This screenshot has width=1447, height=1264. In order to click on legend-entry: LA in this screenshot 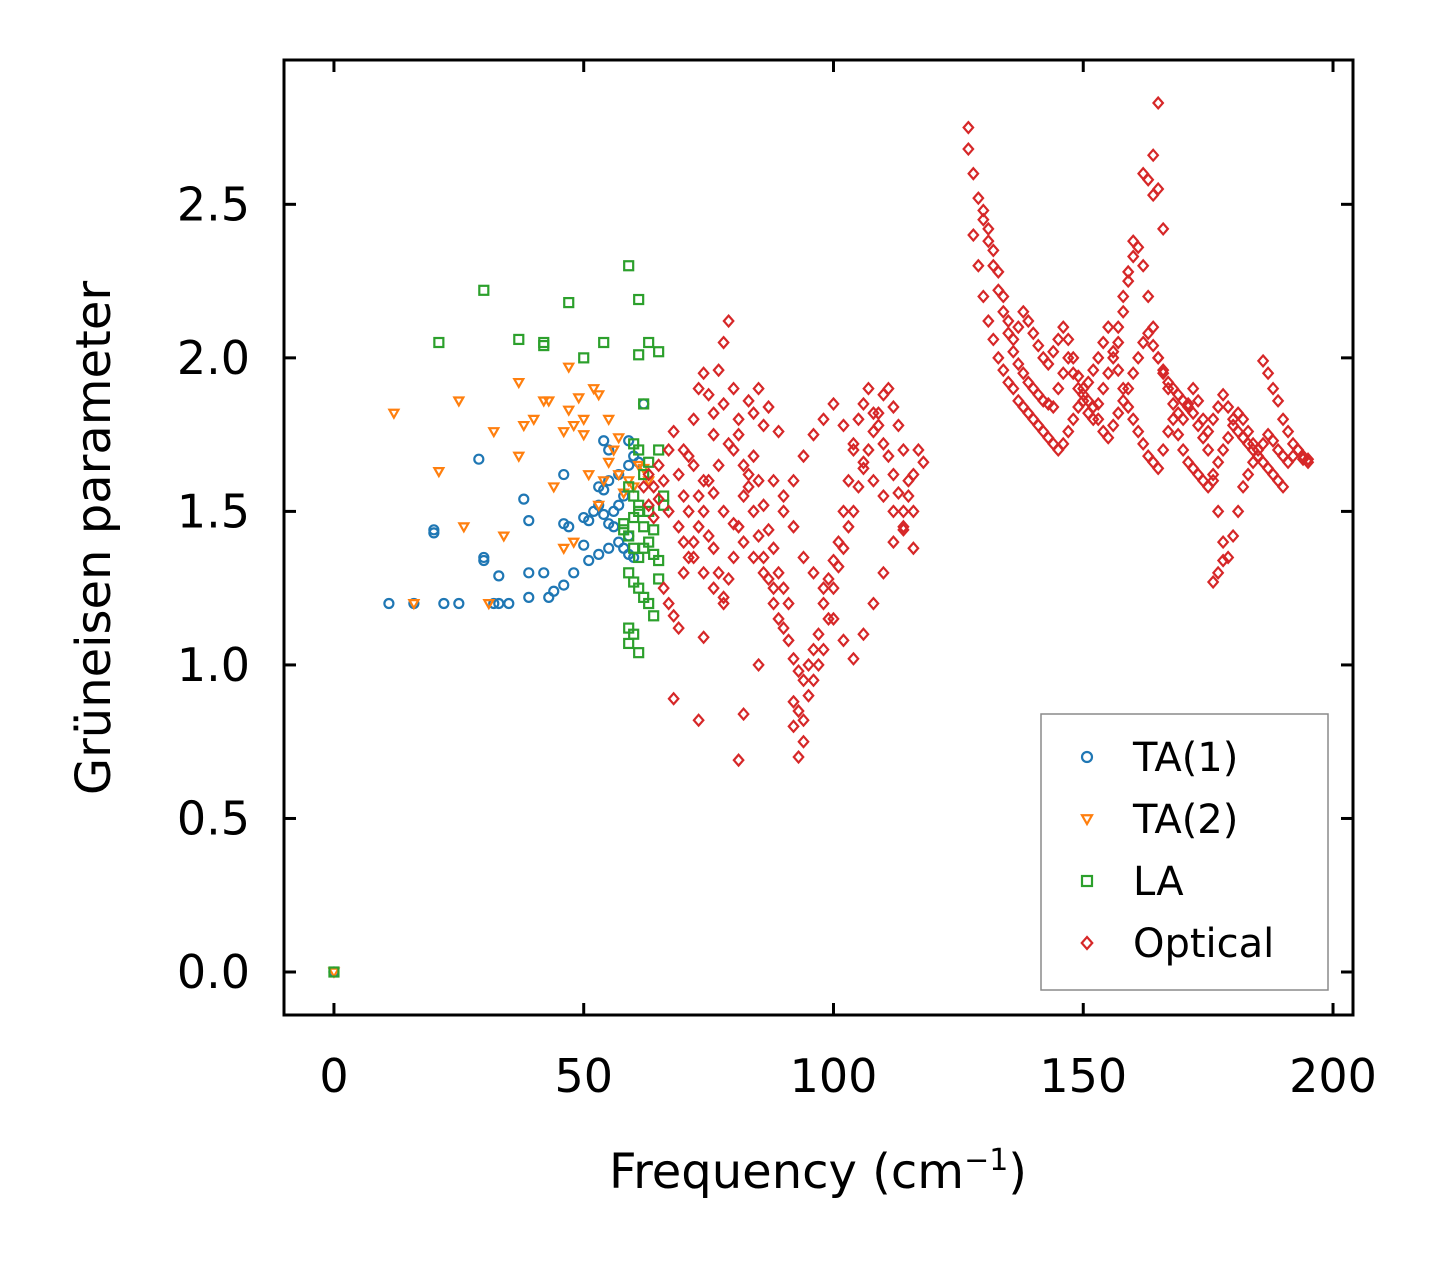, I will do `click(1132, 882)`.